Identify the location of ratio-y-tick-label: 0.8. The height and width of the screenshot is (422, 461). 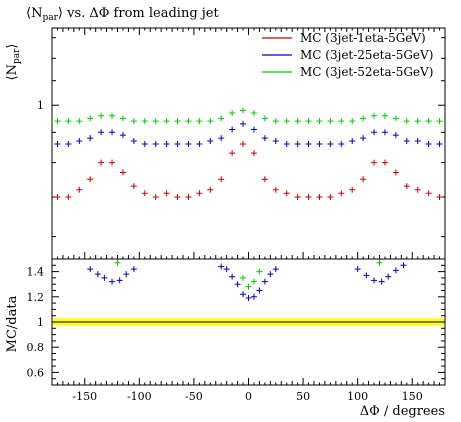
(36, 347).